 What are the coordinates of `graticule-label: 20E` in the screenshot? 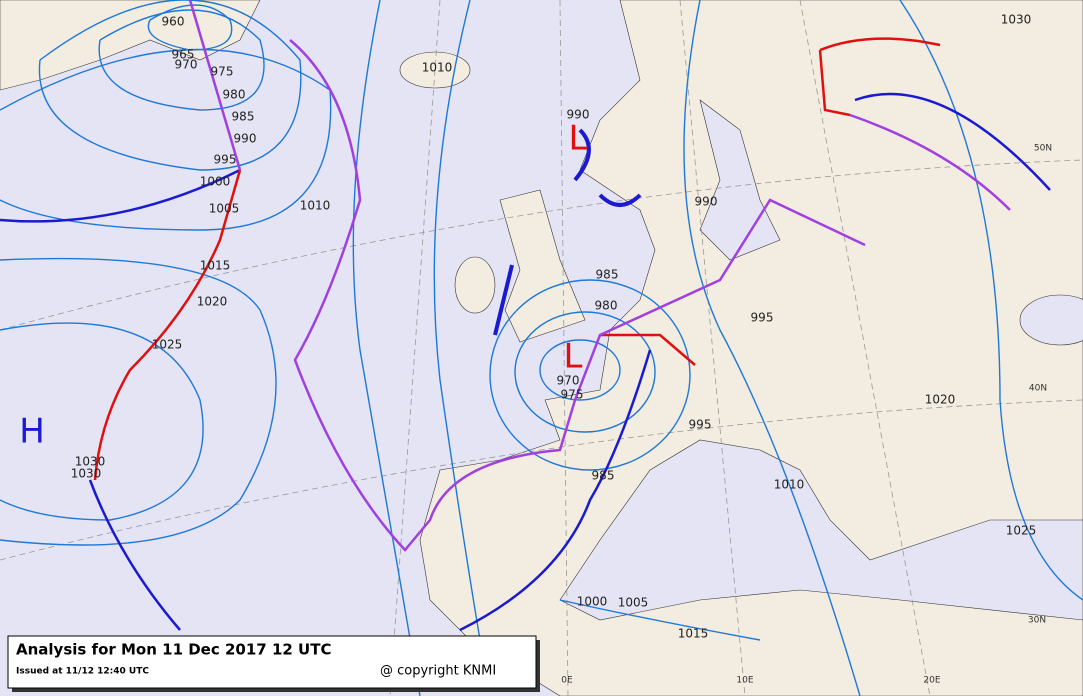 It's located at (931, 681).